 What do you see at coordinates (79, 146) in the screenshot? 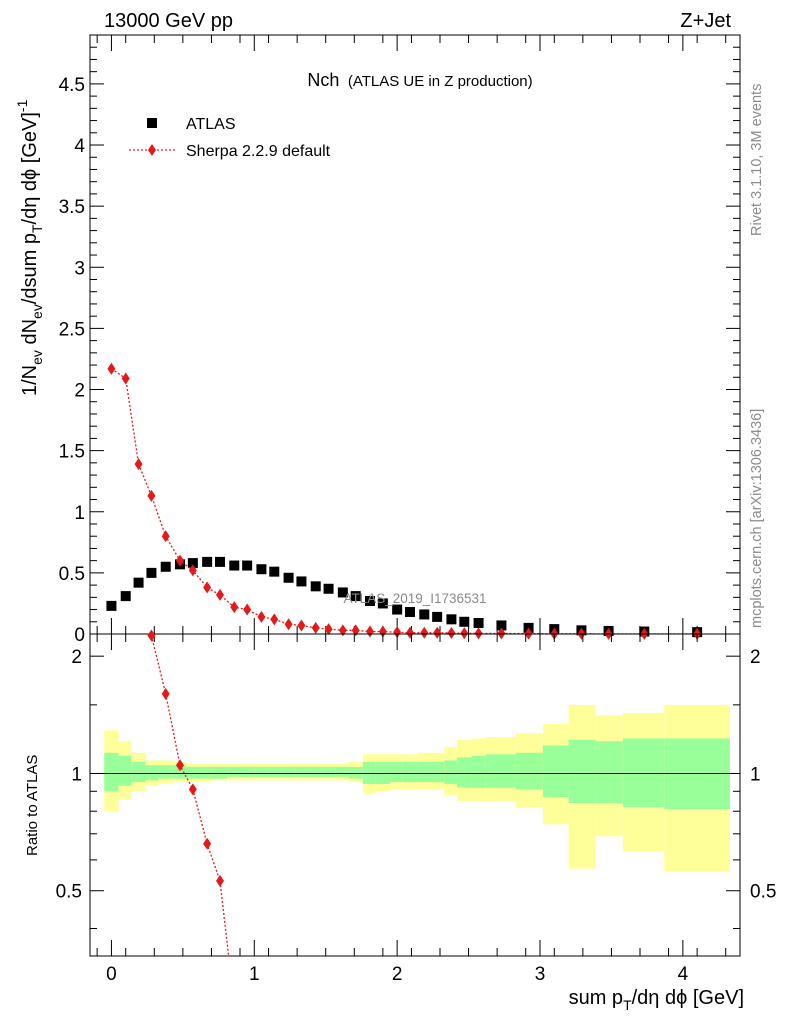
I see `y-tick-label: 4` at bounding box center [79, 146].